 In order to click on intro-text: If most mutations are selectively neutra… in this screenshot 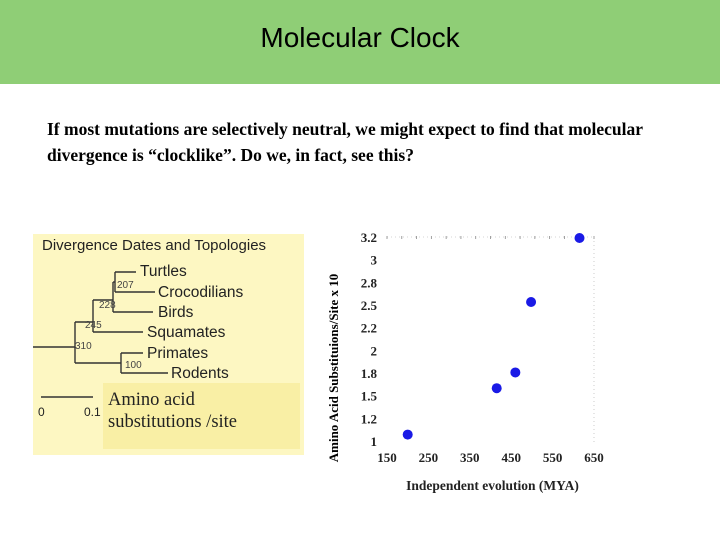, I will do `click(345, 142)`.